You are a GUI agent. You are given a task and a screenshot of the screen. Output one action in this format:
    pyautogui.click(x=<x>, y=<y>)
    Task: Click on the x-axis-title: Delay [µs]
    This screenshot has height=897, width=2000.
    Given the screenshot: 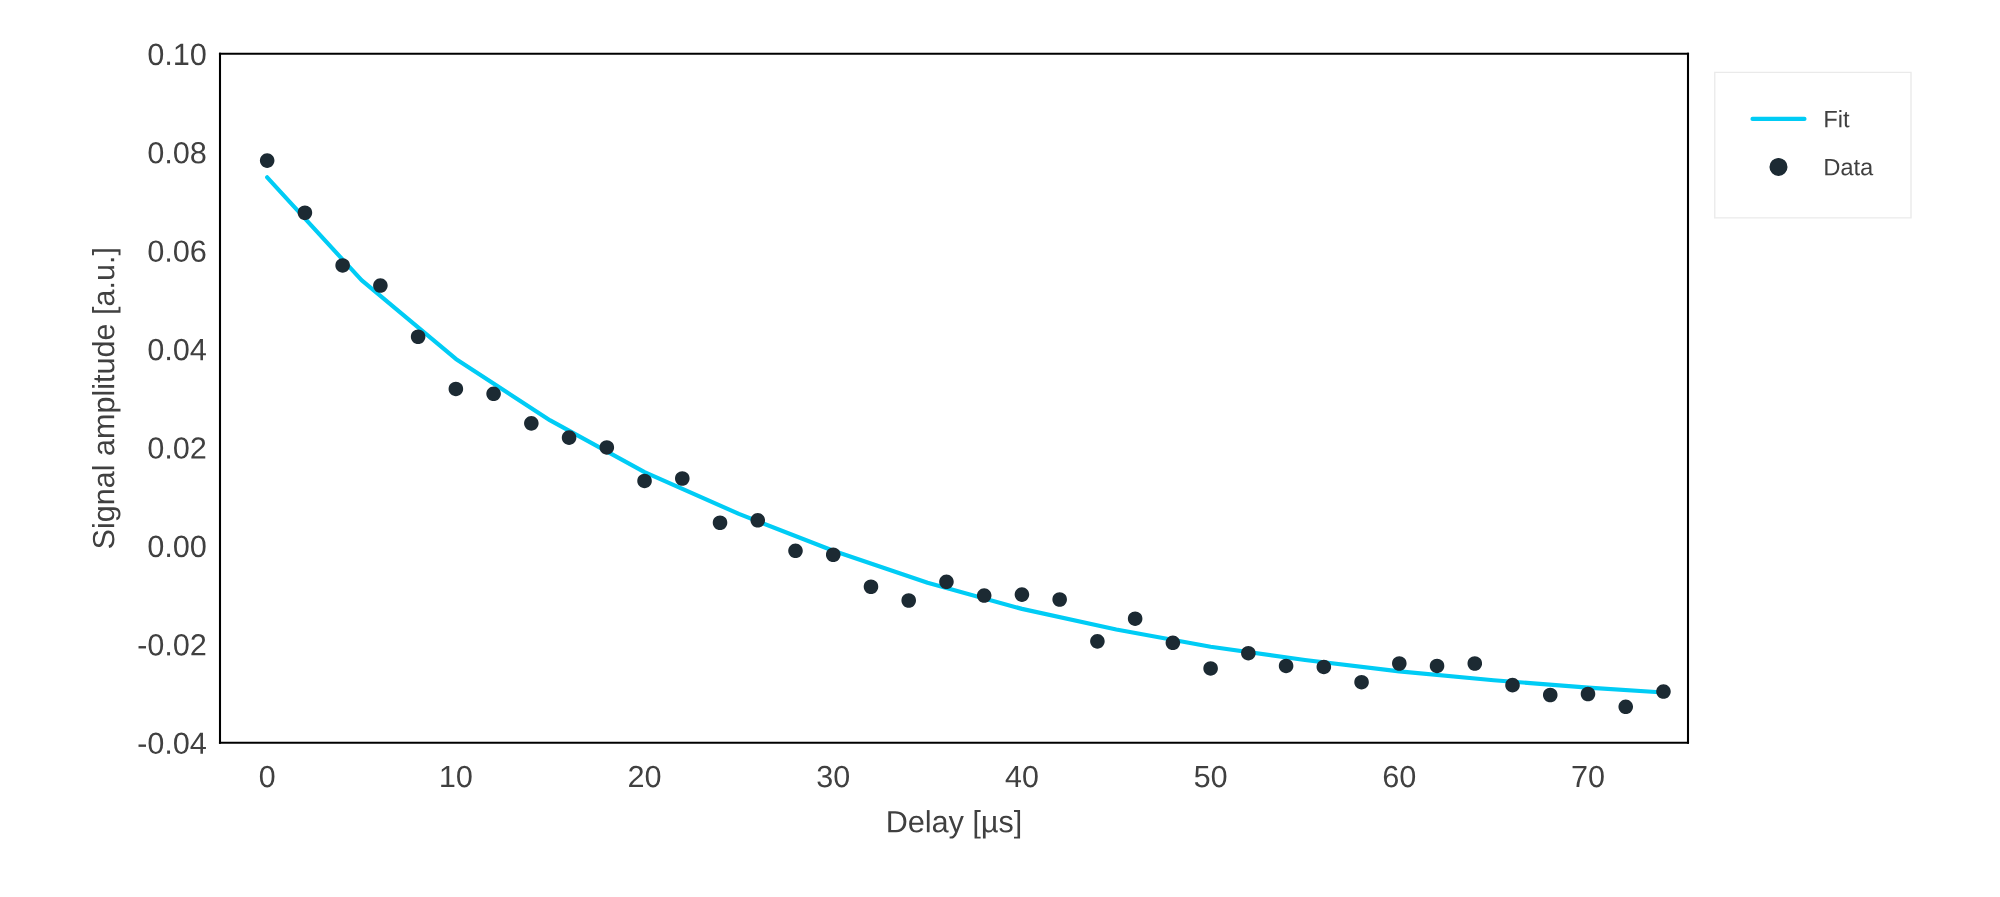 What is the action you would take?
    pyautogui.click(x=954, y=824)
    